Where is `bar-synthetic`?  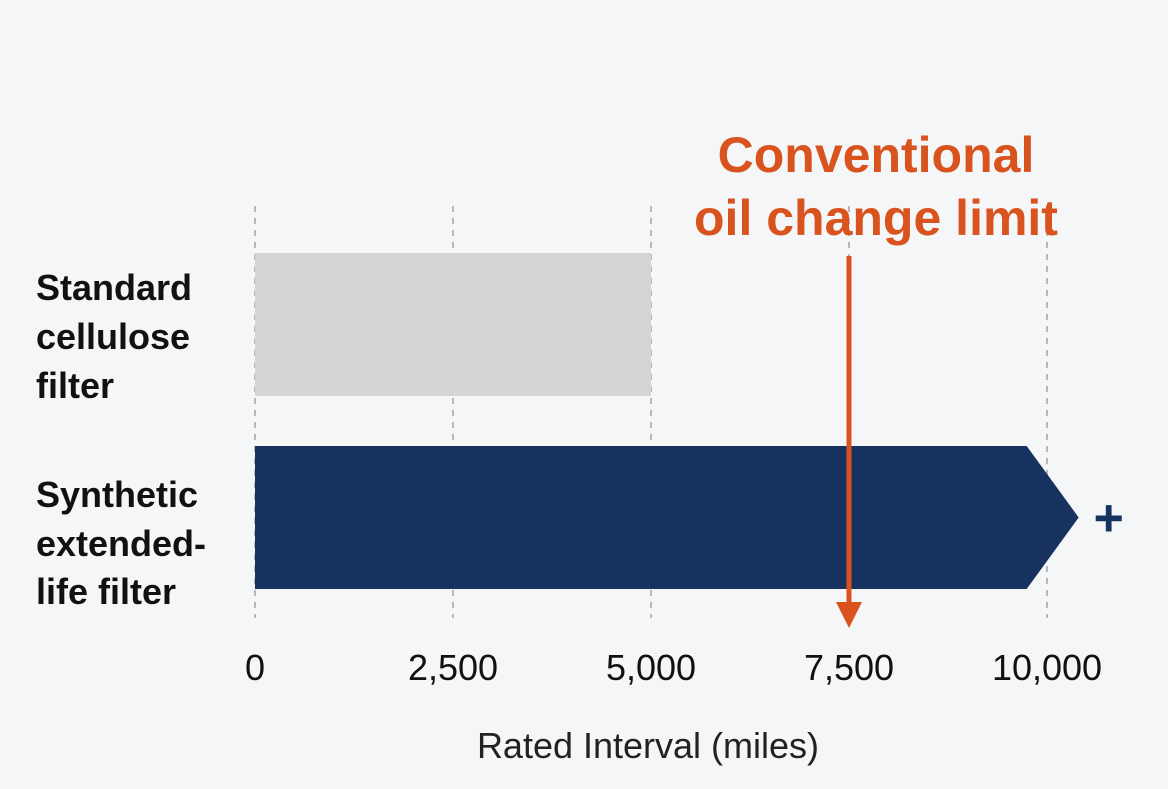
bar-synthetic is located at coordinates (667, 517).